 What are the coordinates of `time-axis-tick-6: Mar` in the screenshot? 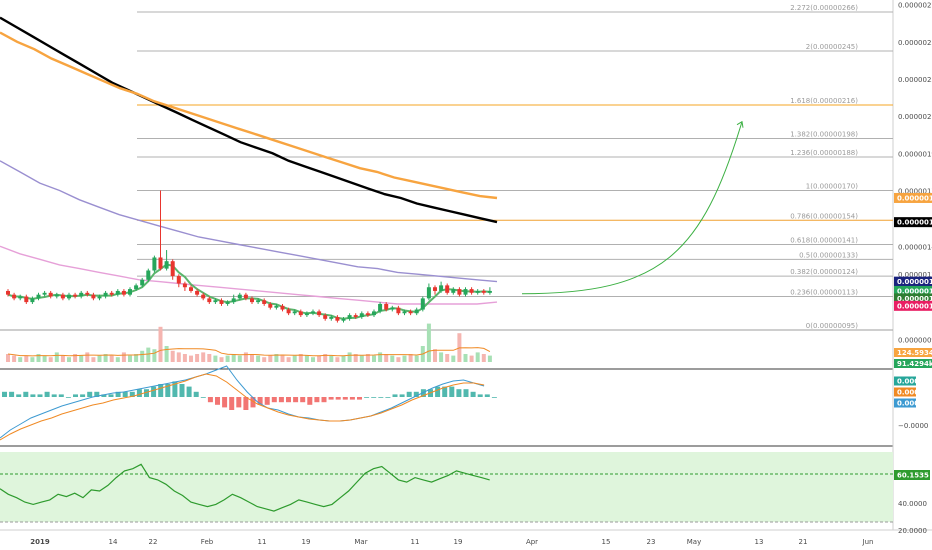 It's located at (360, 542).